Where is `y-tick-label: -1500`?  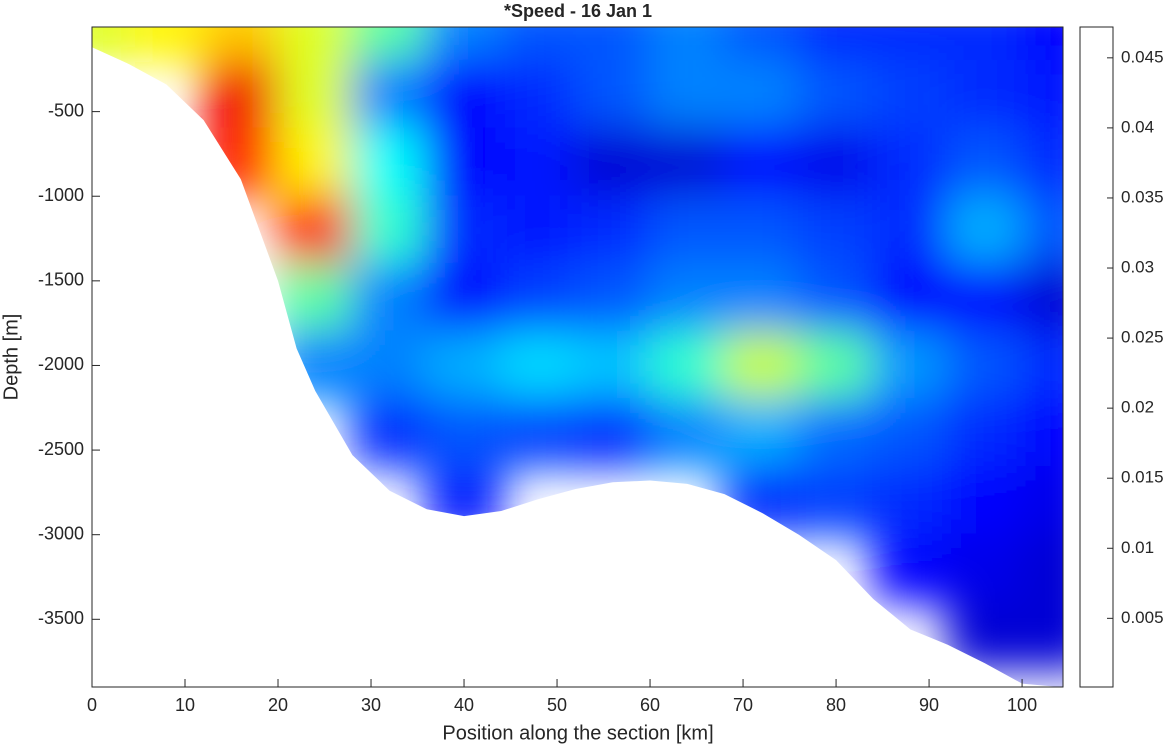 y-tick-label: -1500 is located at coordinates (61, 280).